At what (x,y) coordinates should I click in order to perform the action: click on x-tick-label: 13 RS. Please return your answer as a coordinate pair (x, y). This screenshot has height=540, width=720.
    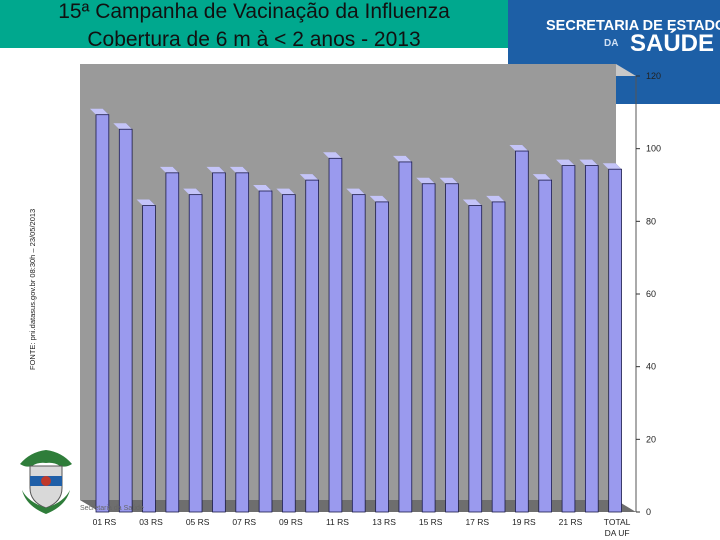
    Looking at the image, I should click on (384, 522).